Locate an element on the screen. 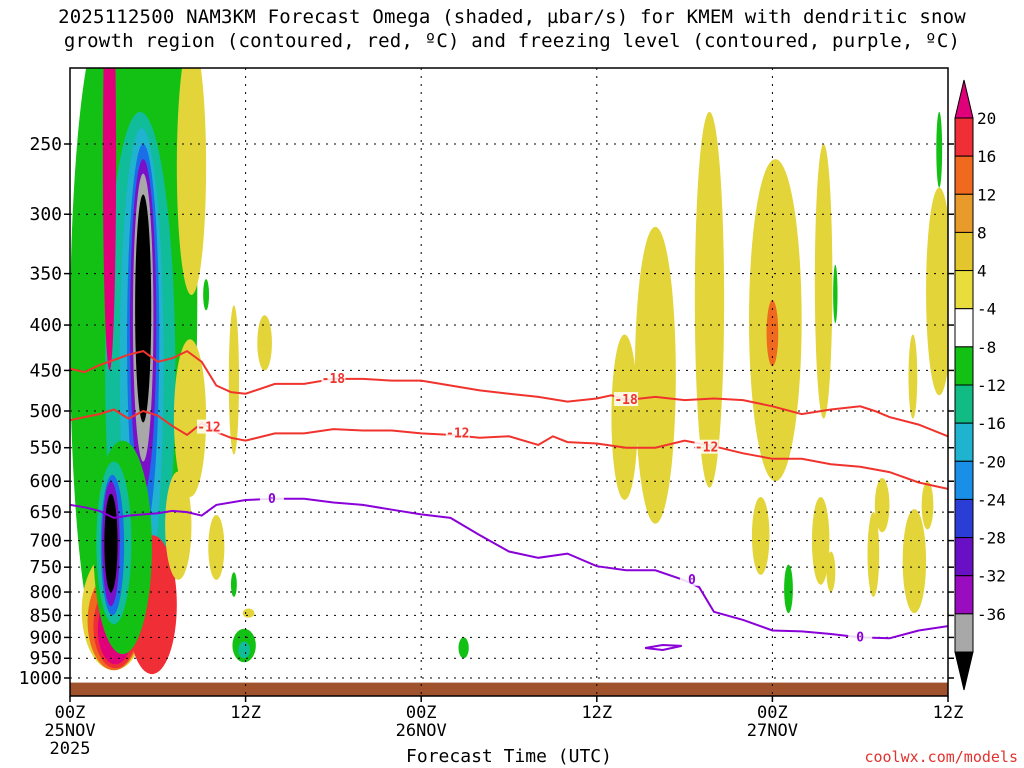  x-tick-year-0: 2025 is located at coordinates (70, 749).